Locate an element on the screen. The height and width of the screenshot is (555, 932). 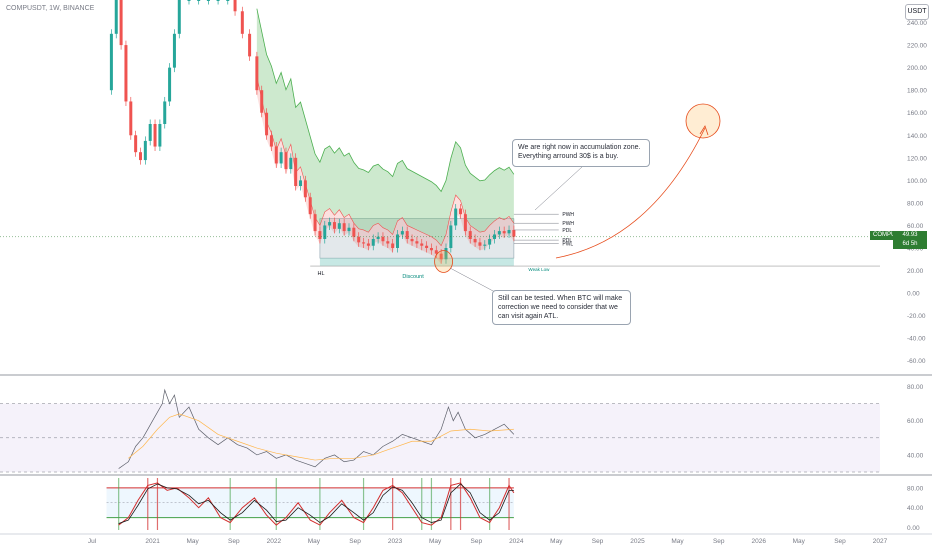
y-tick-label: -40.00 is located at coordinates (916, 339).